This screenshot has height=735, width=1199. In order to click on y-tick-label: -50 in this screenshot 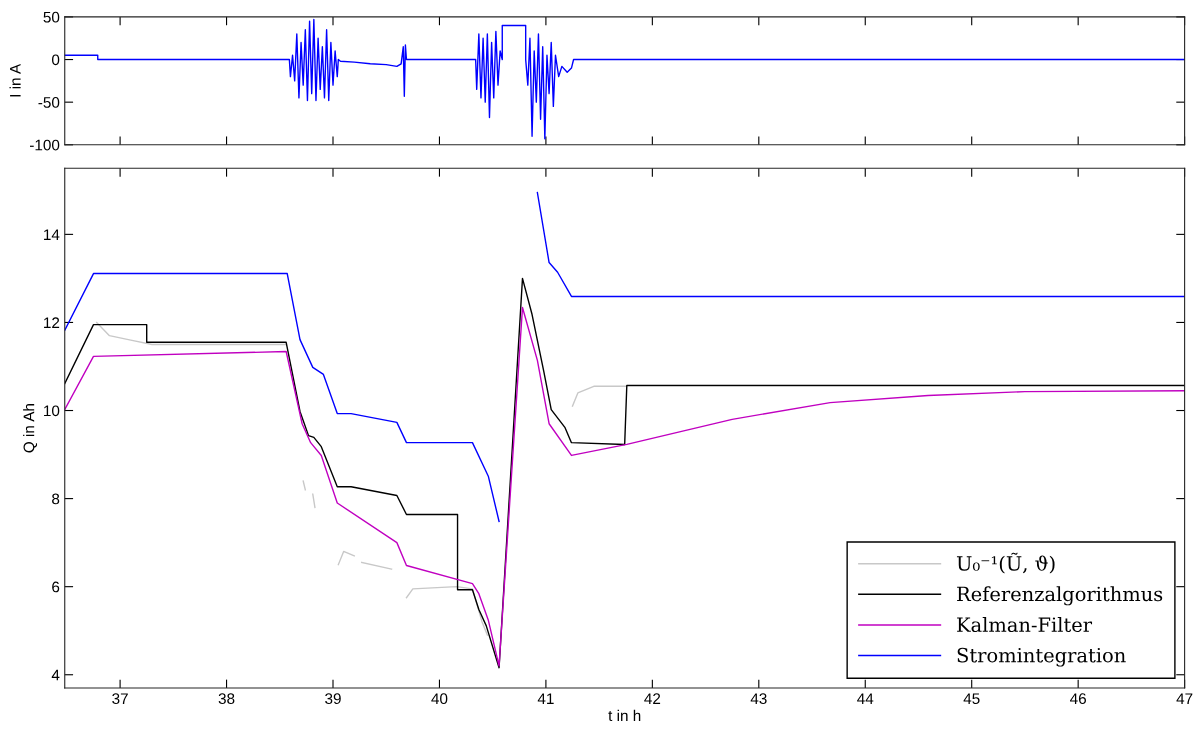, I will do `click(49, 102)`.